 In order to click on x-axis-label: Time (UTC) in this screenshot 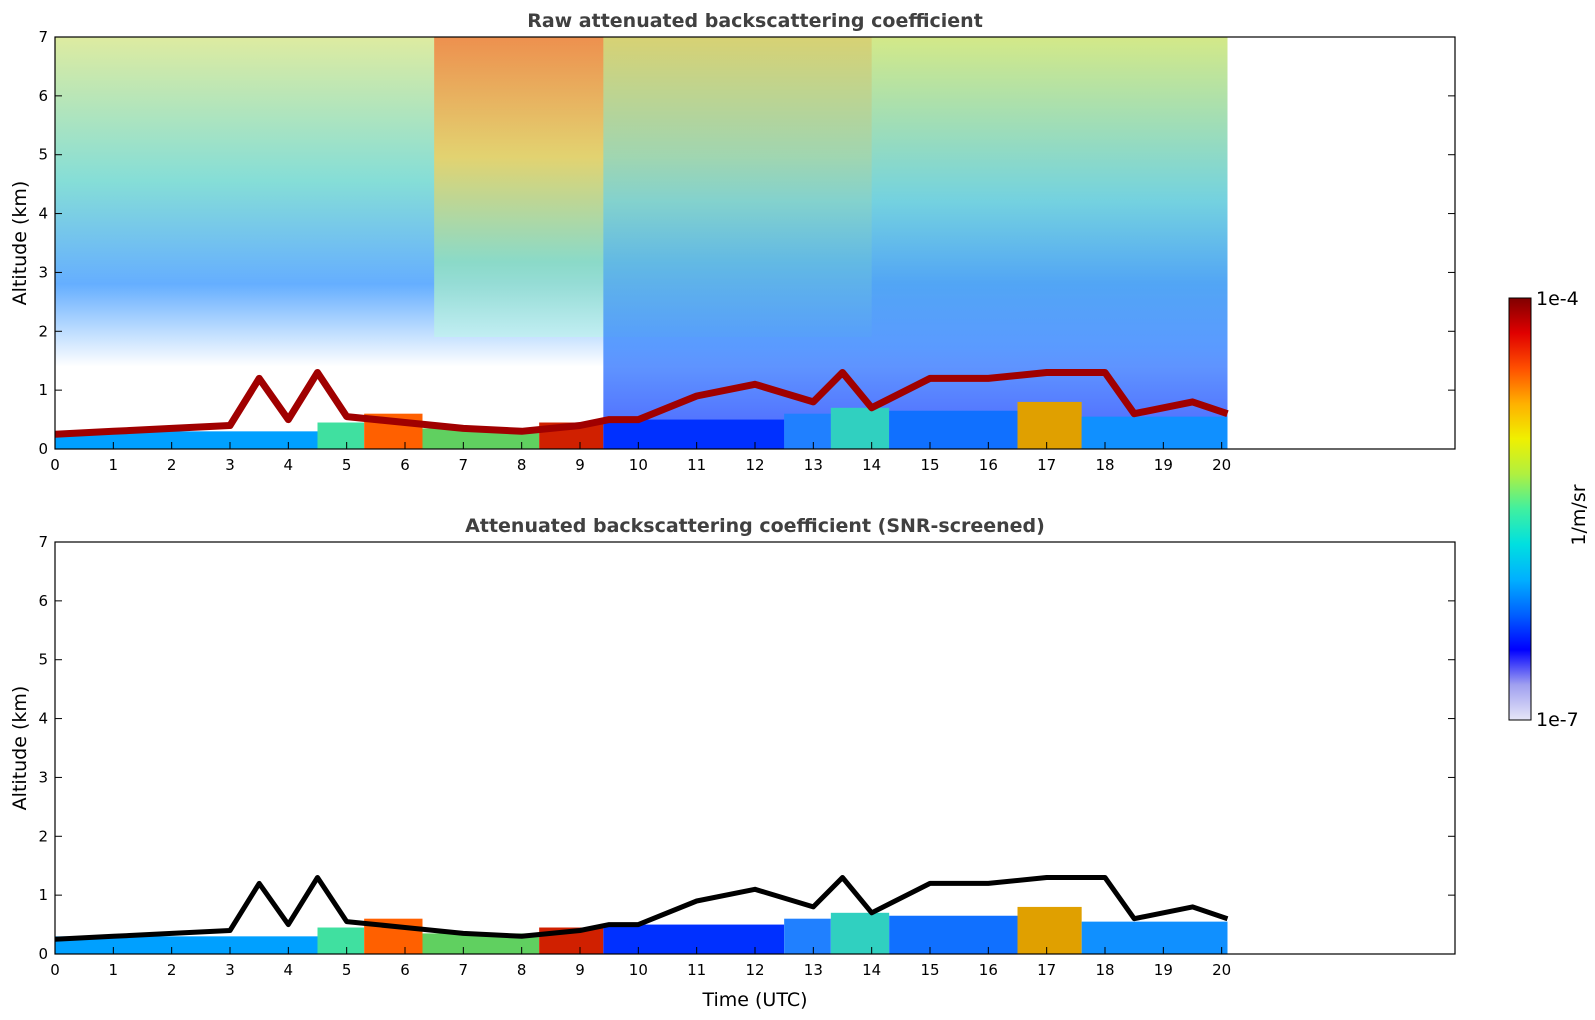, I will do `click(754, 1000)`.